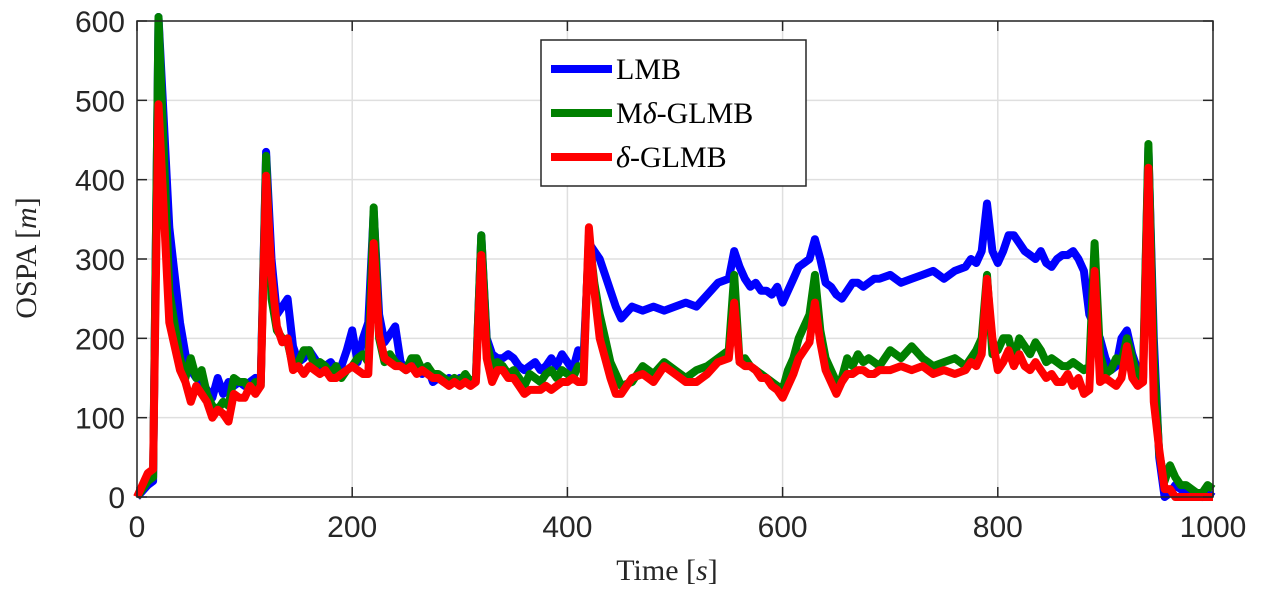 The image size is (1268, 592). I want to click on x-tick-label: 1000, so click(1213, 527).